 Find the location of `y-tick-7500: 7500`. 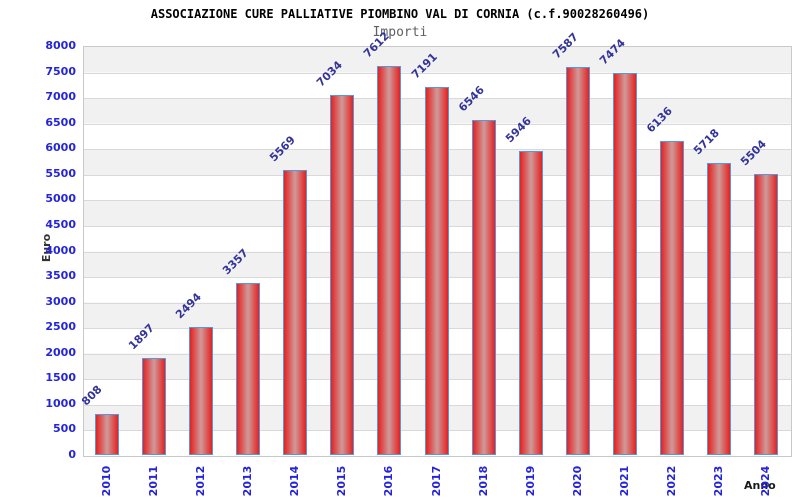

y-tick-7500: 7500 is located at coordinates (60, 71).